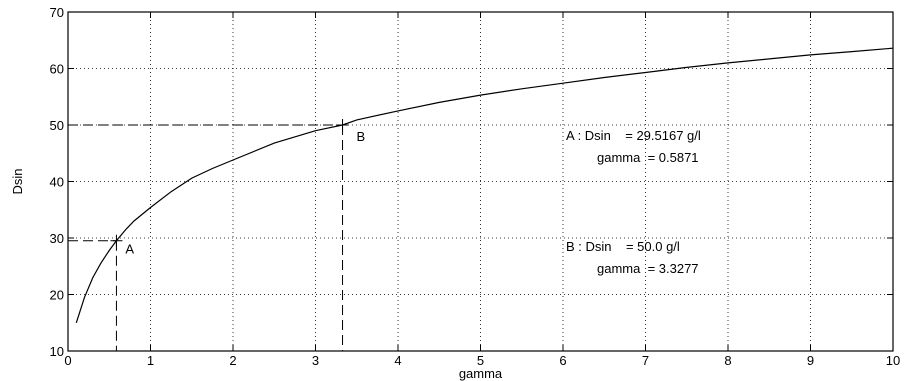 The height and width of the screenshot is (381, 907). I want to click on x-tick-label: 6, so click(562, 360).